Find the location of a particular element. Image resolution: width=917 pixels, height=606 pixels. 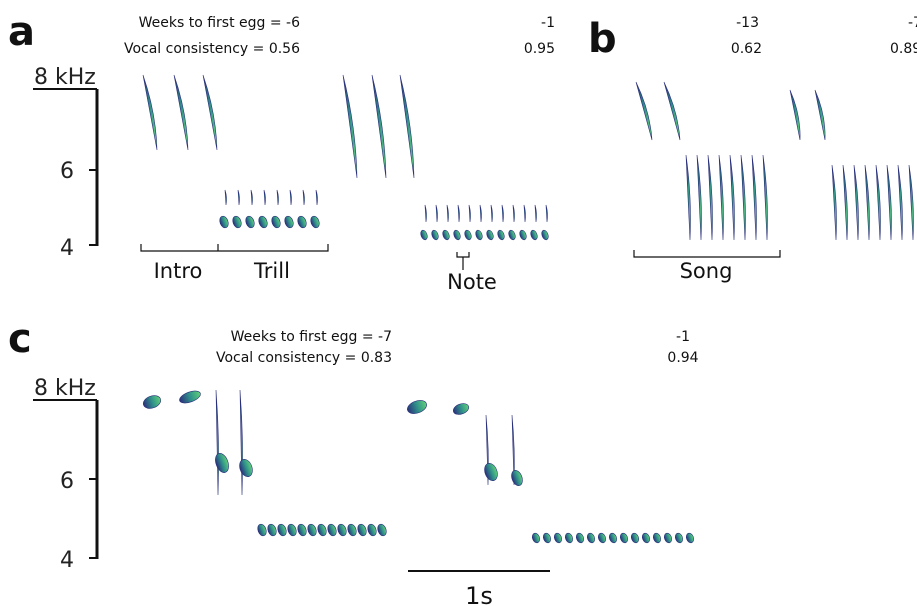

weeks-value: -13 is located at coordinates (747, 23).